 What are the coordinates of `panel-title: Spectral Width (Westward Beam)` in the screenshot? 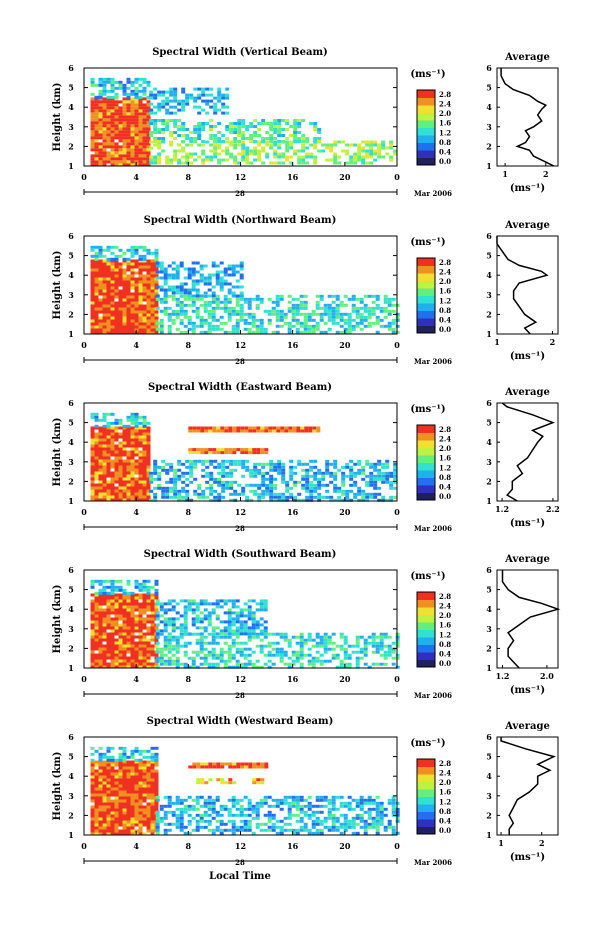 It's located at (240, 721).